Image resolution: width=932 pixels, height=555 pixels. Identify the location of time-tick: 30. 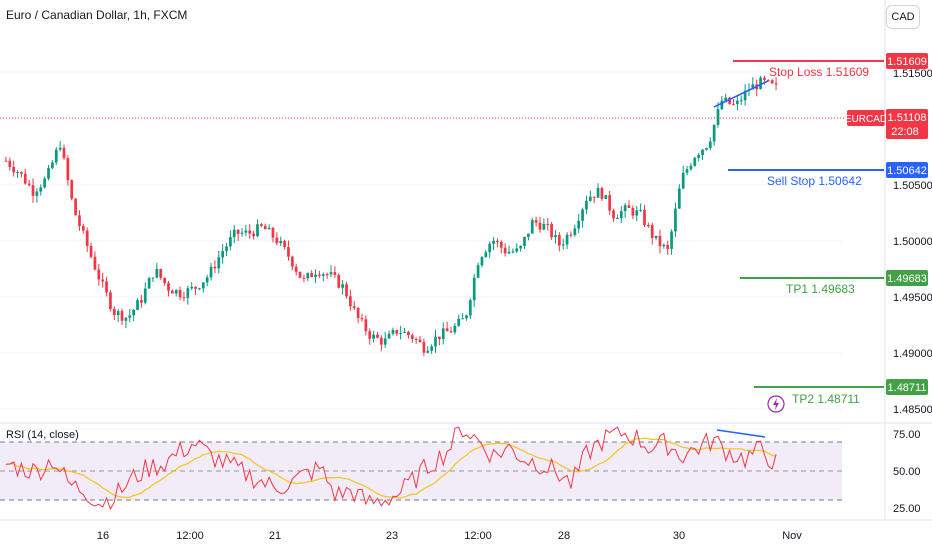
(679, 536).